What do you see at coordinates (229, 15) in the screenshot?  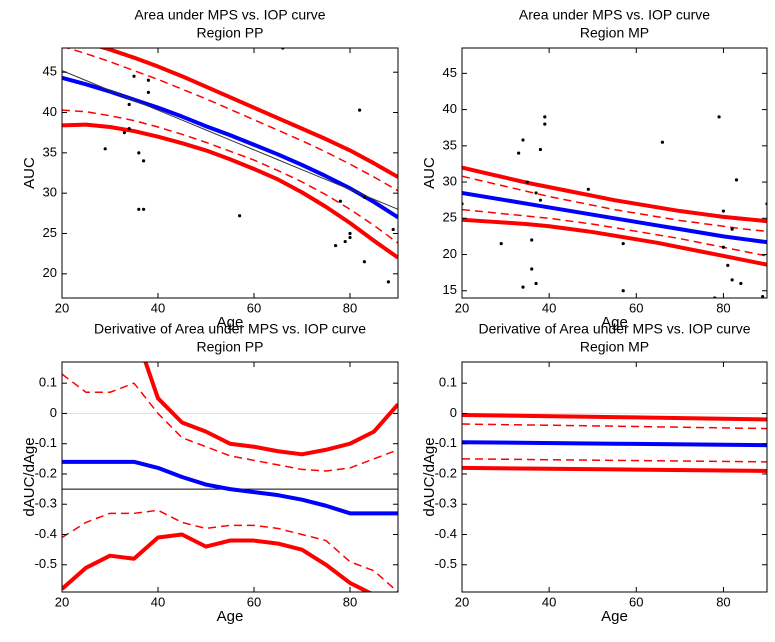 I see `chart-title: Area under MPS vs. IOP curve` at bounding box center [229, 15].